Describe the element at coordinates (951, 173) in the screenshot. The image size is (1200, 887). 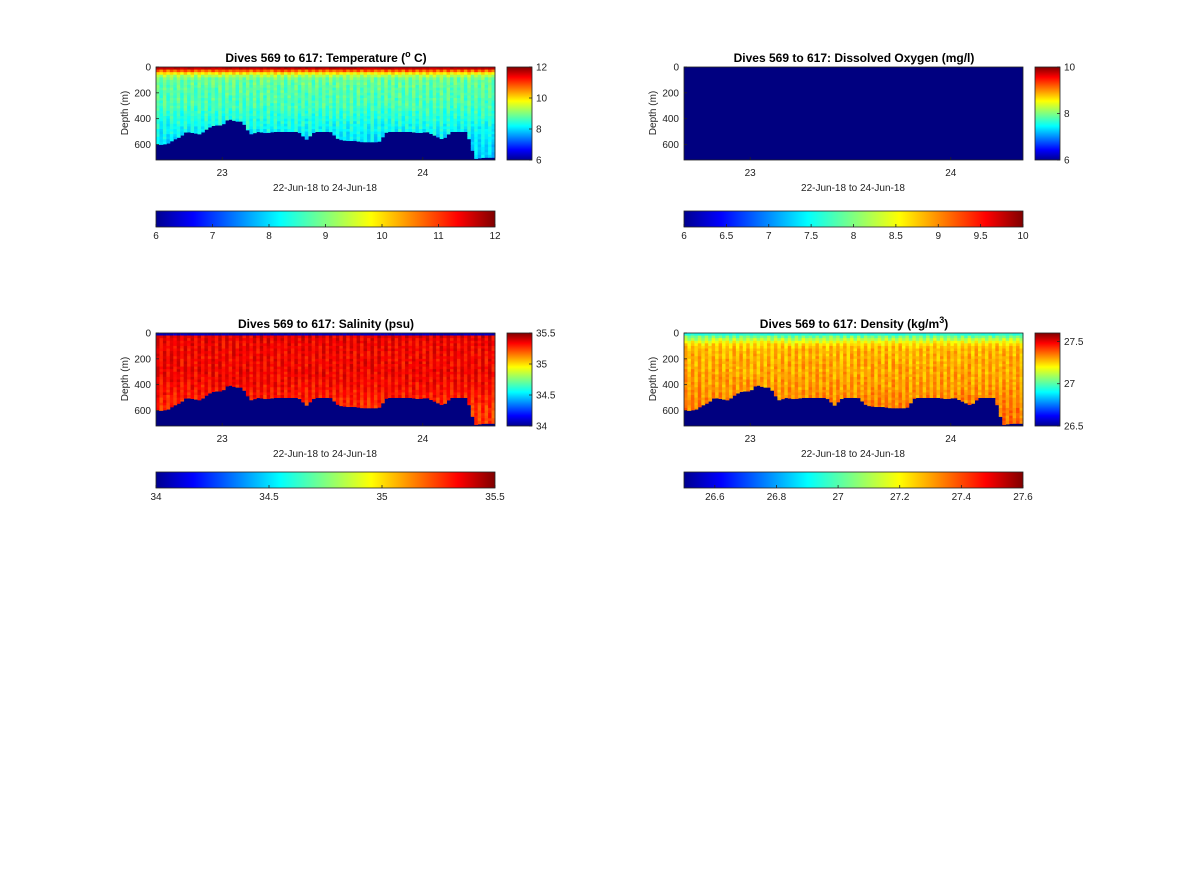
I see `x-tick-label: 24` at that location.